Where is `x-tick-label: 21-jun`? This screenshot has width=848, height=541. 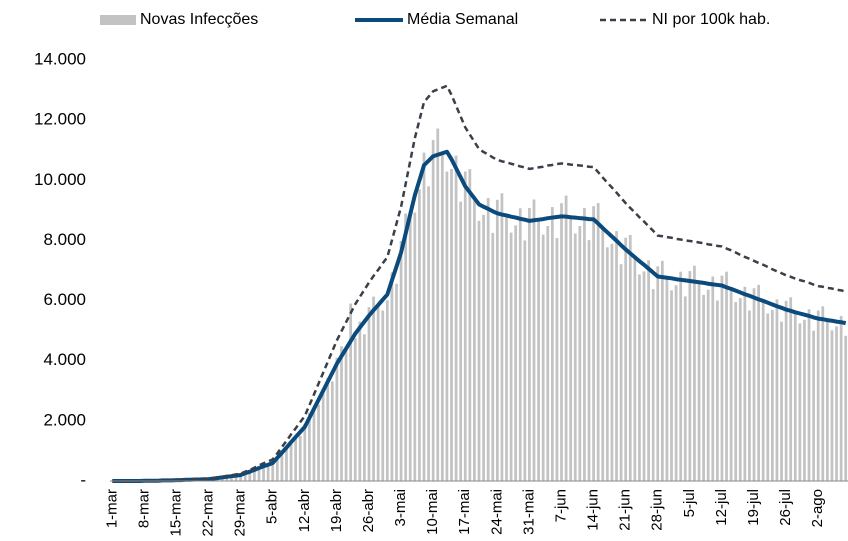
x-tick-label: 21-jun is located at coordinates (625, 510).